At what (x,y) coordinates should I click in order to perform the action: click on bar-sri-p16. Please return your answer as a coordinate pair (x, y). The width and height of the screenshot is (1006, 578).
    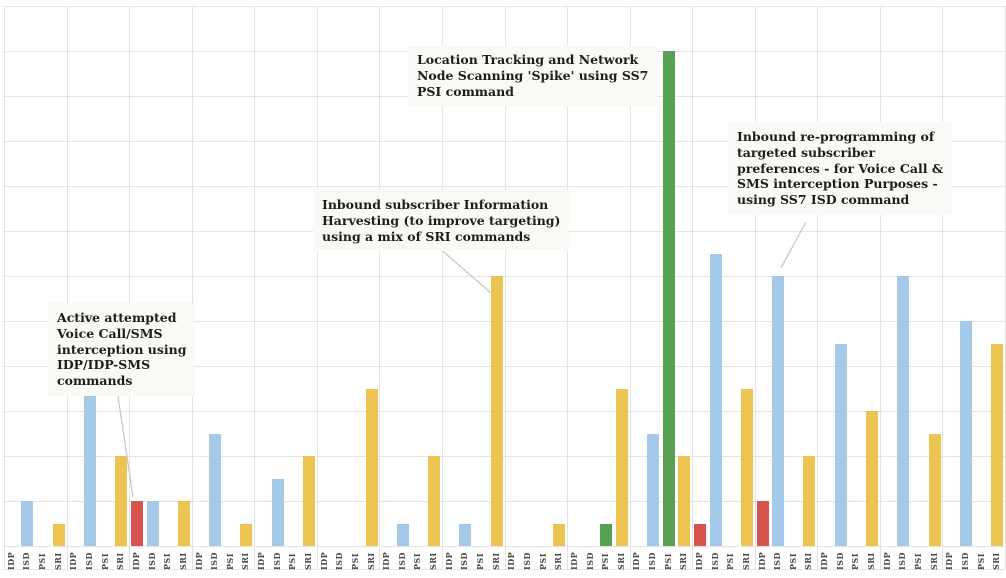
    Looking at the image, I should click on (997, 444).